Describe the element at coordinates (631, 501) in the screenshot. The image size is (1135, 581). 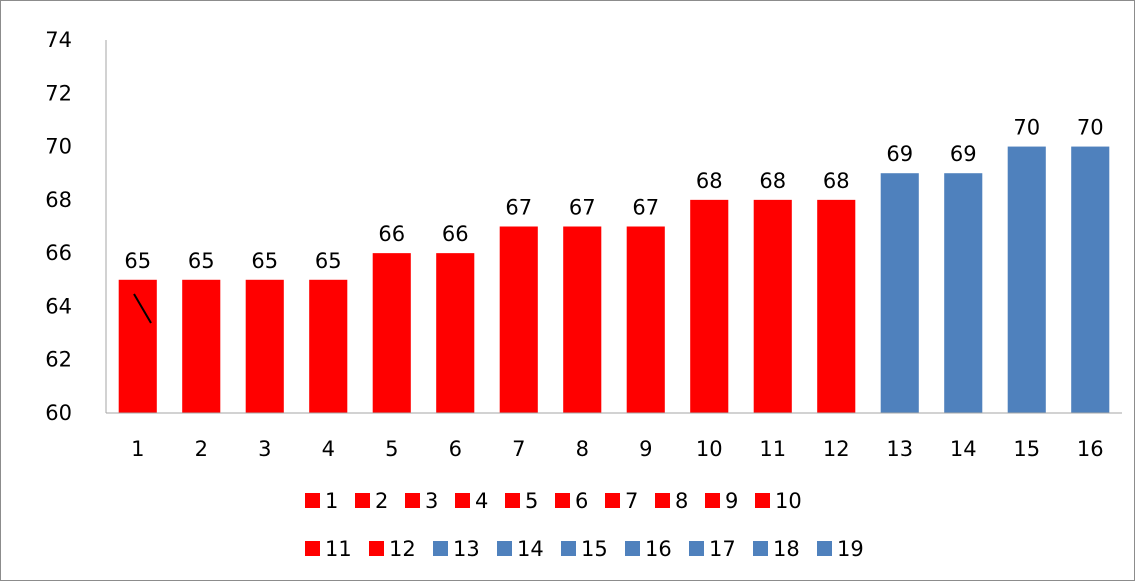
I see `legend-label: 7` at that location.